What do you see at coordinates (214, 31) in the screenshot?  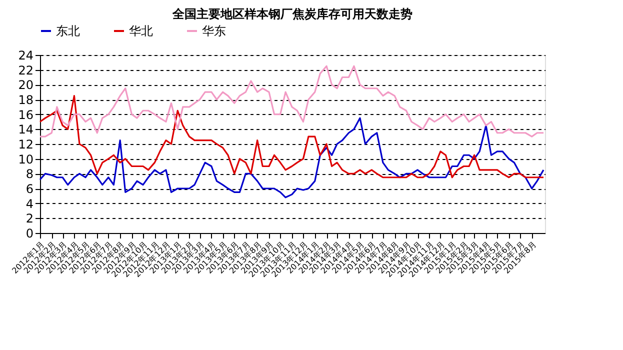 I see `legend-label: 华东` at bounding box center [214, 31].